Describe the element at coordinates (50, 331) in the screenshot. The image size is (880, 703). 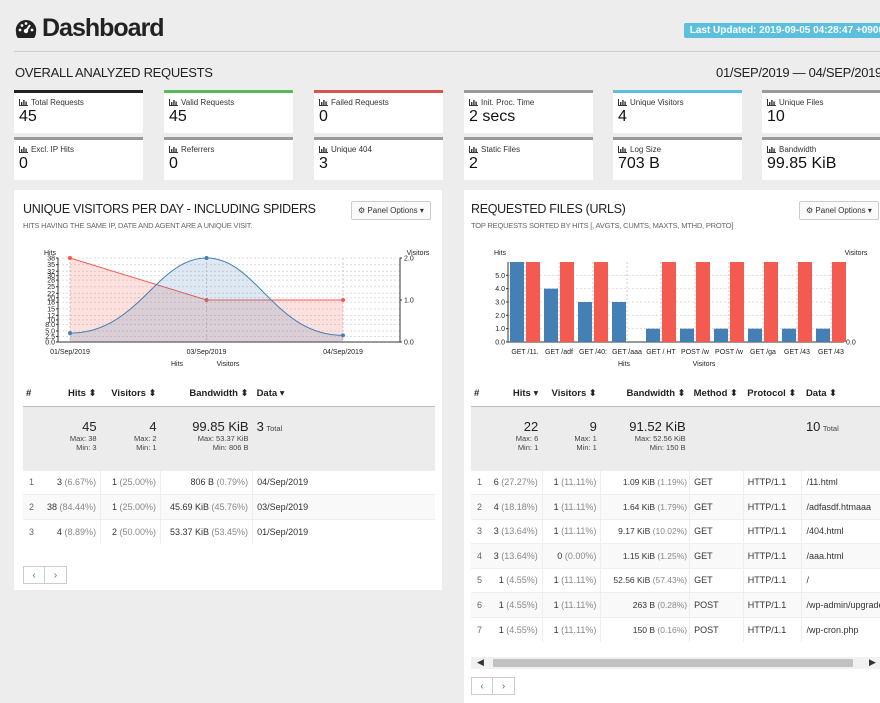
I see `y-tick-label: 5.0` at that location.